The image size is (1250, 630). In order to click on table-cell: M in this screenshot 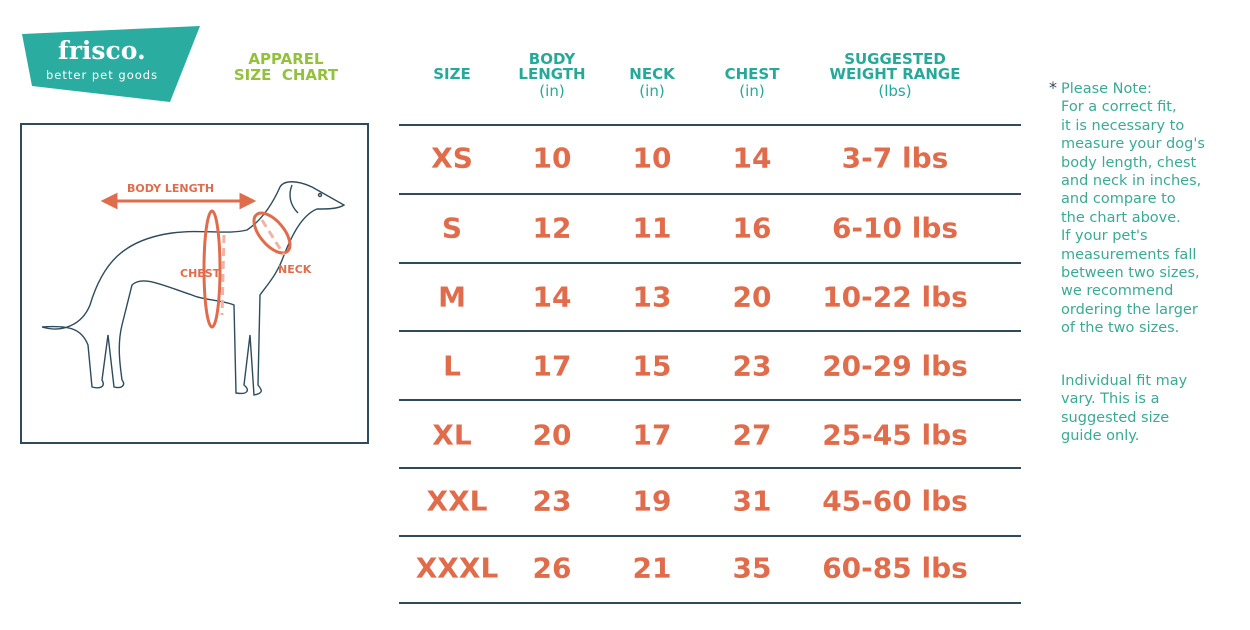, I will do `click(452, 297)`.